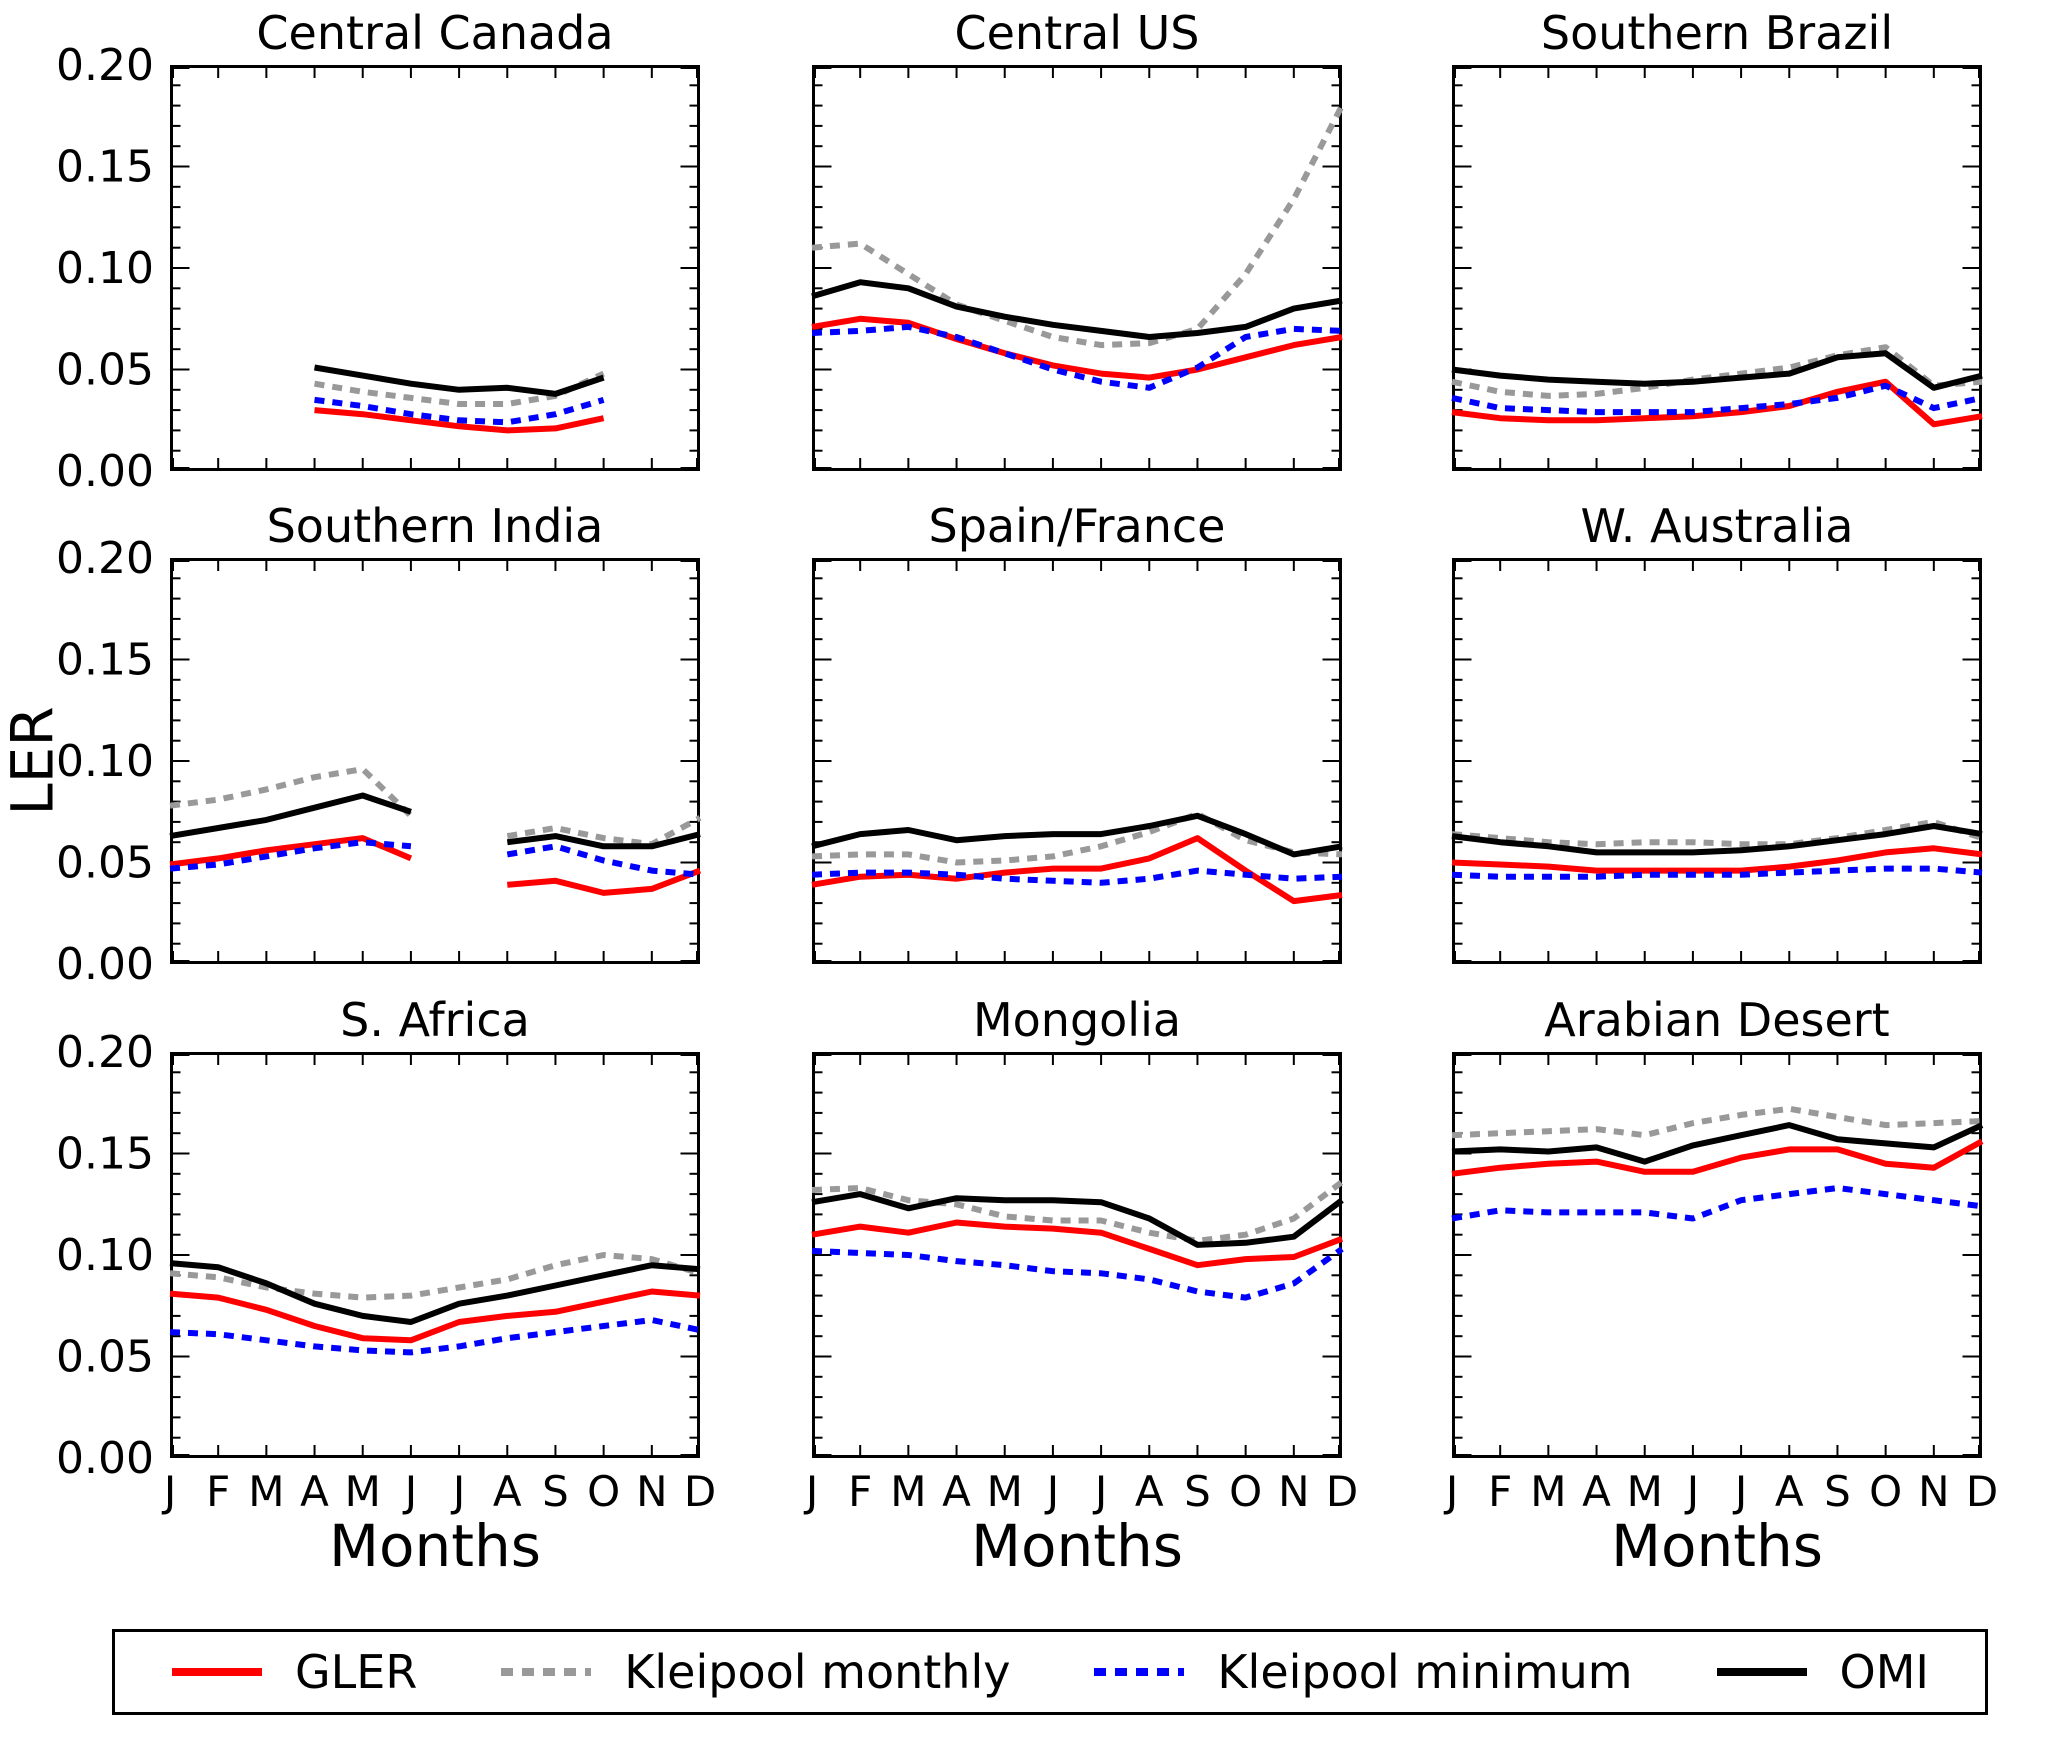  Describe the element at coordinates (1139, 1672) in the screenshot. I see `legend-sample-kleipool-minimum-line` at that location.